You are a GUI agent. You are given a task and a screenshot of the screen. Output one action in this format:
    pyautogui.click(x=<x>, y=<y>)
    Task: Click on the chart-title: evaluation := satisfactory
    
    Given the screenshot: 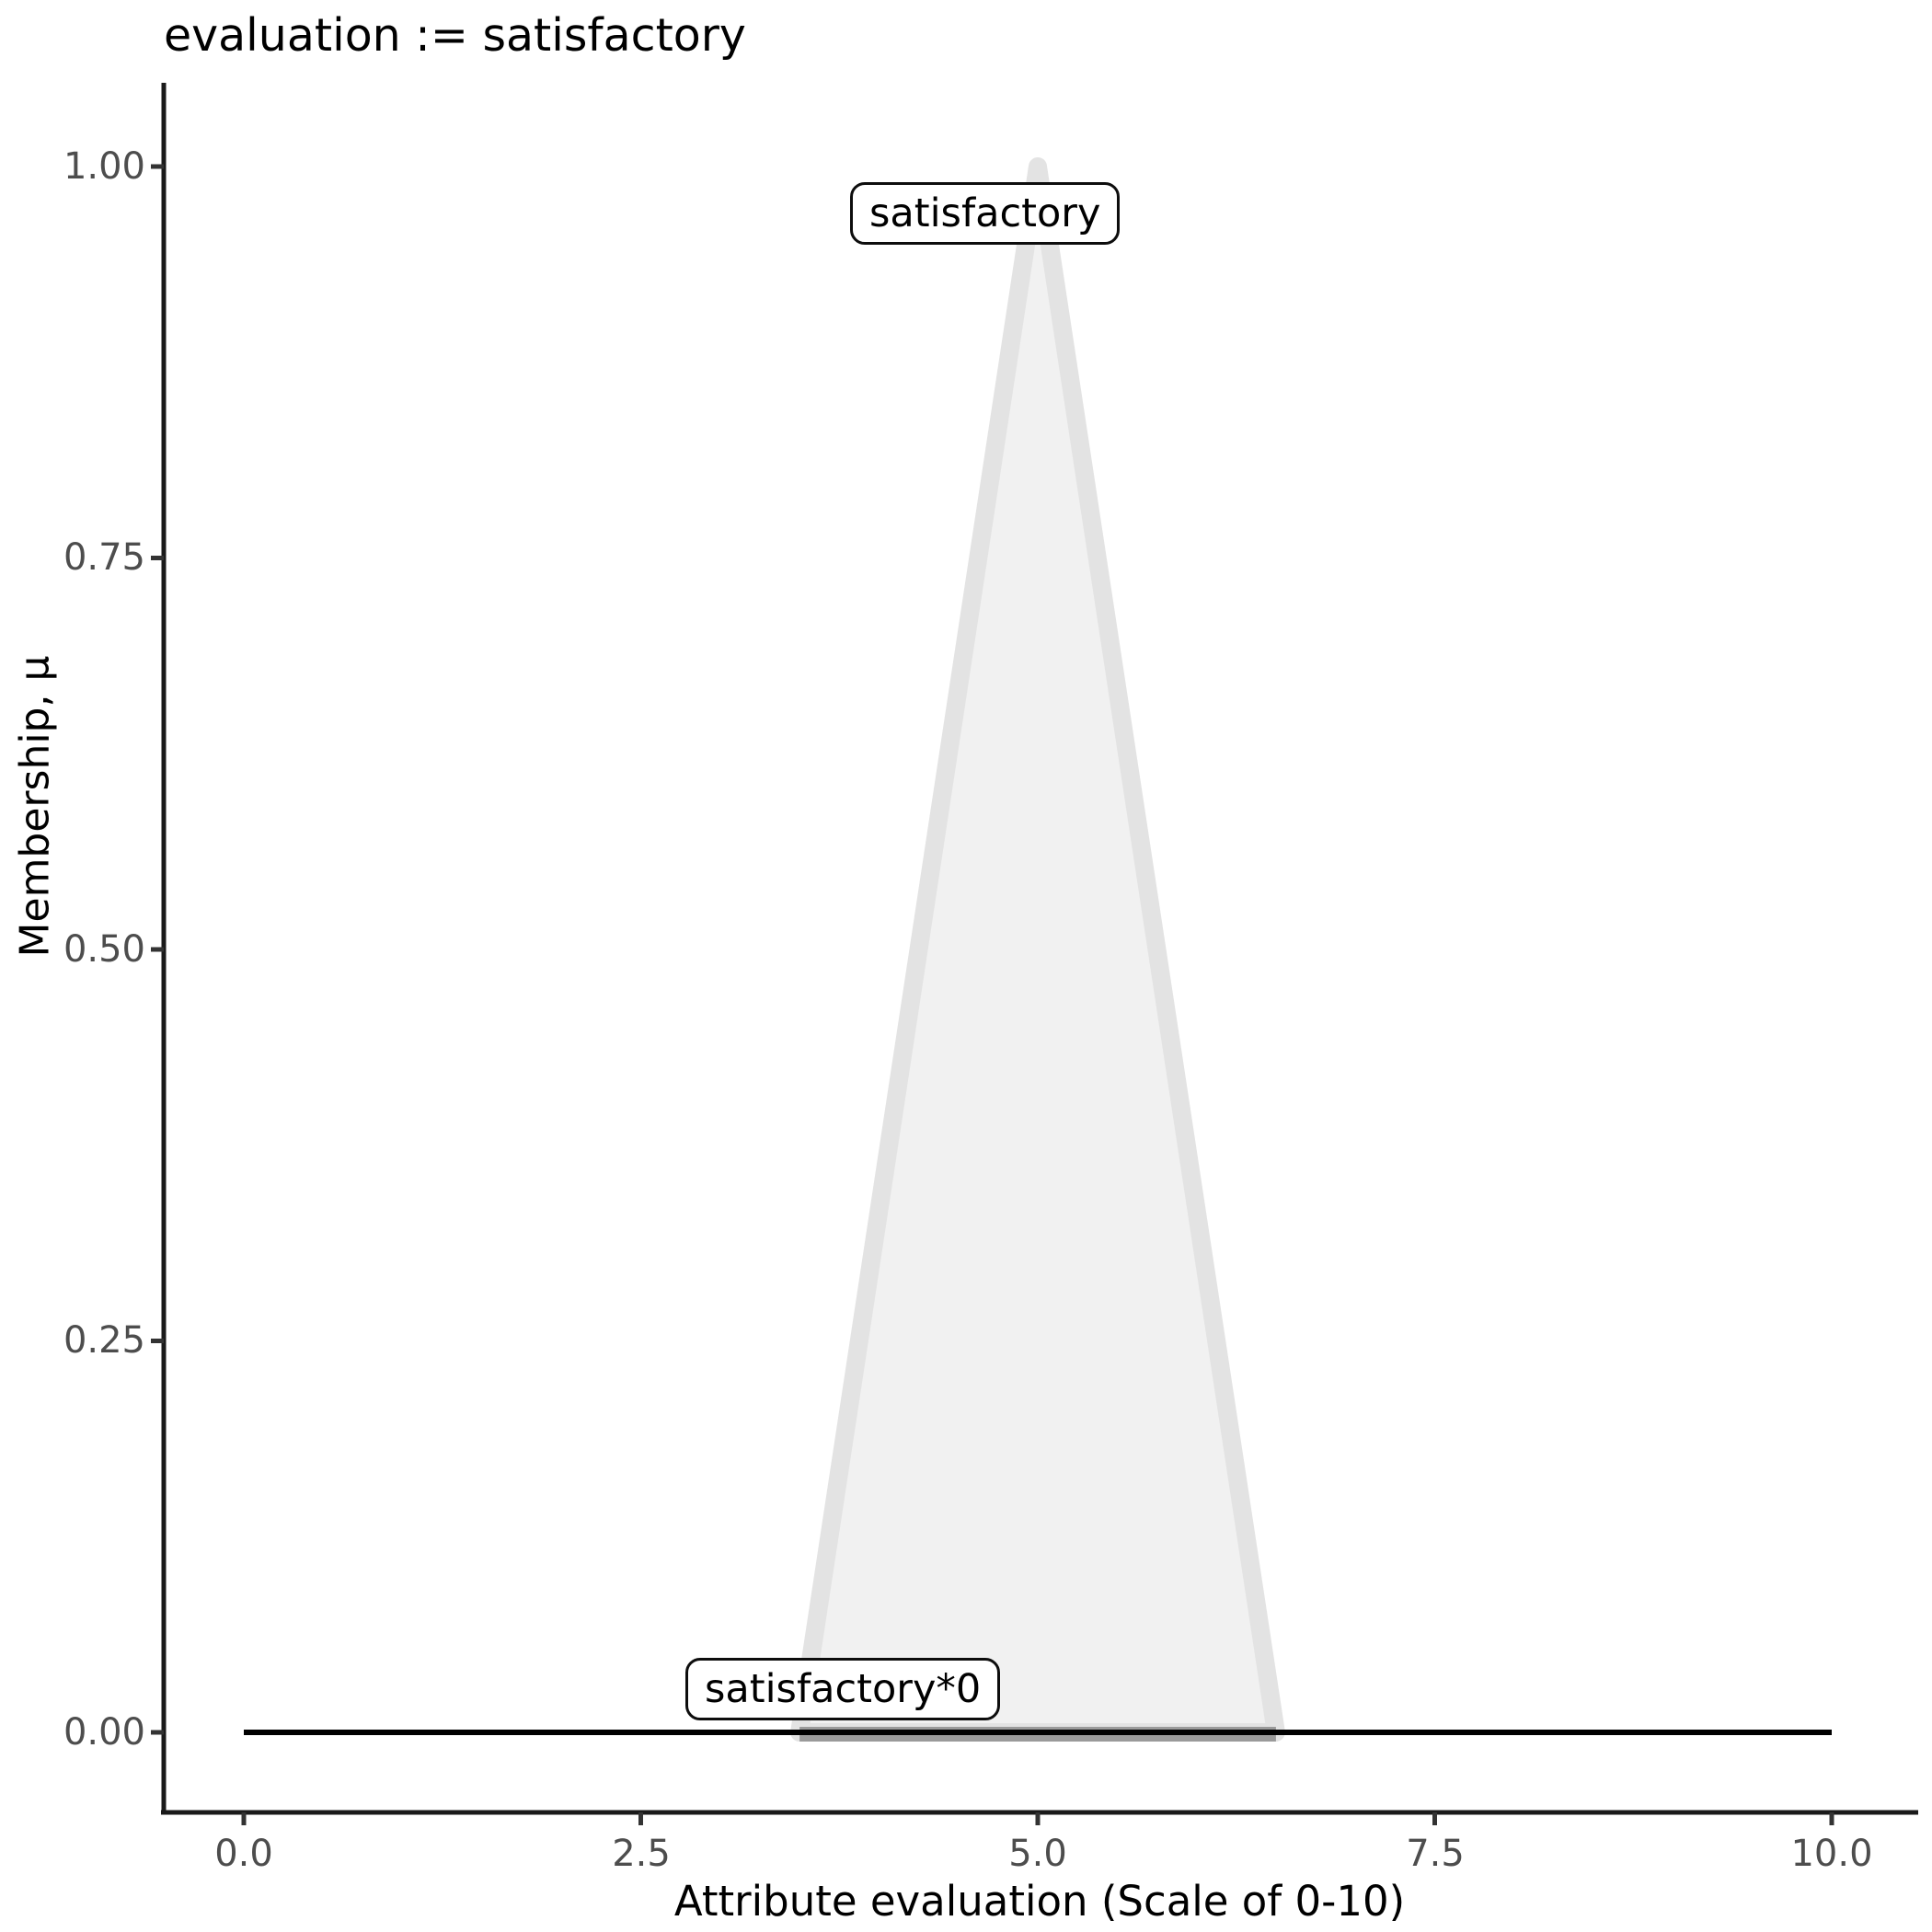 What is the action you would take?
    pyautogui.click(x=455, y=35)
    